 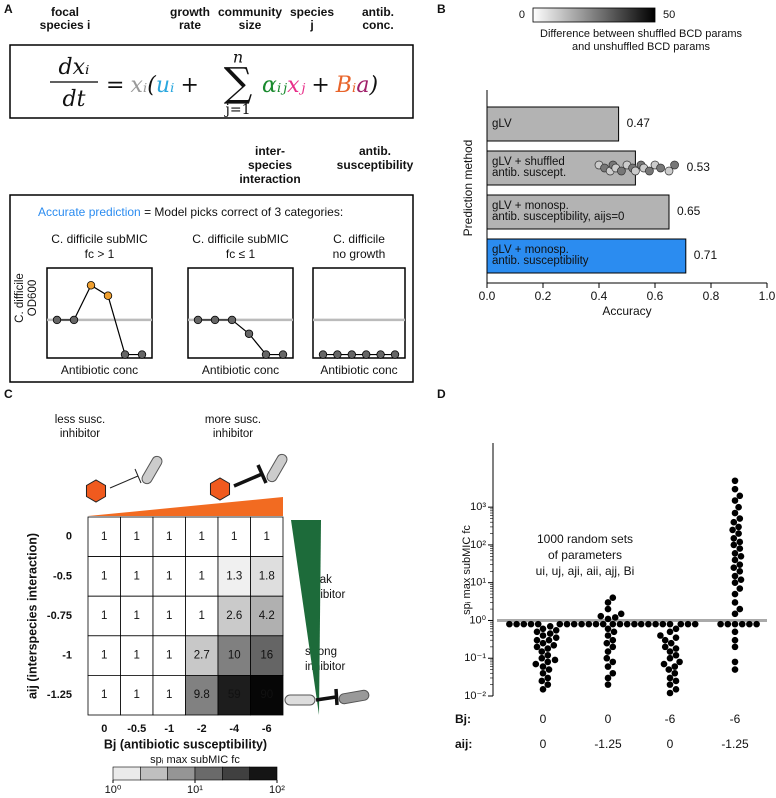 I want to click on x-tick-label: 0.2, so click(x=543, y=296).